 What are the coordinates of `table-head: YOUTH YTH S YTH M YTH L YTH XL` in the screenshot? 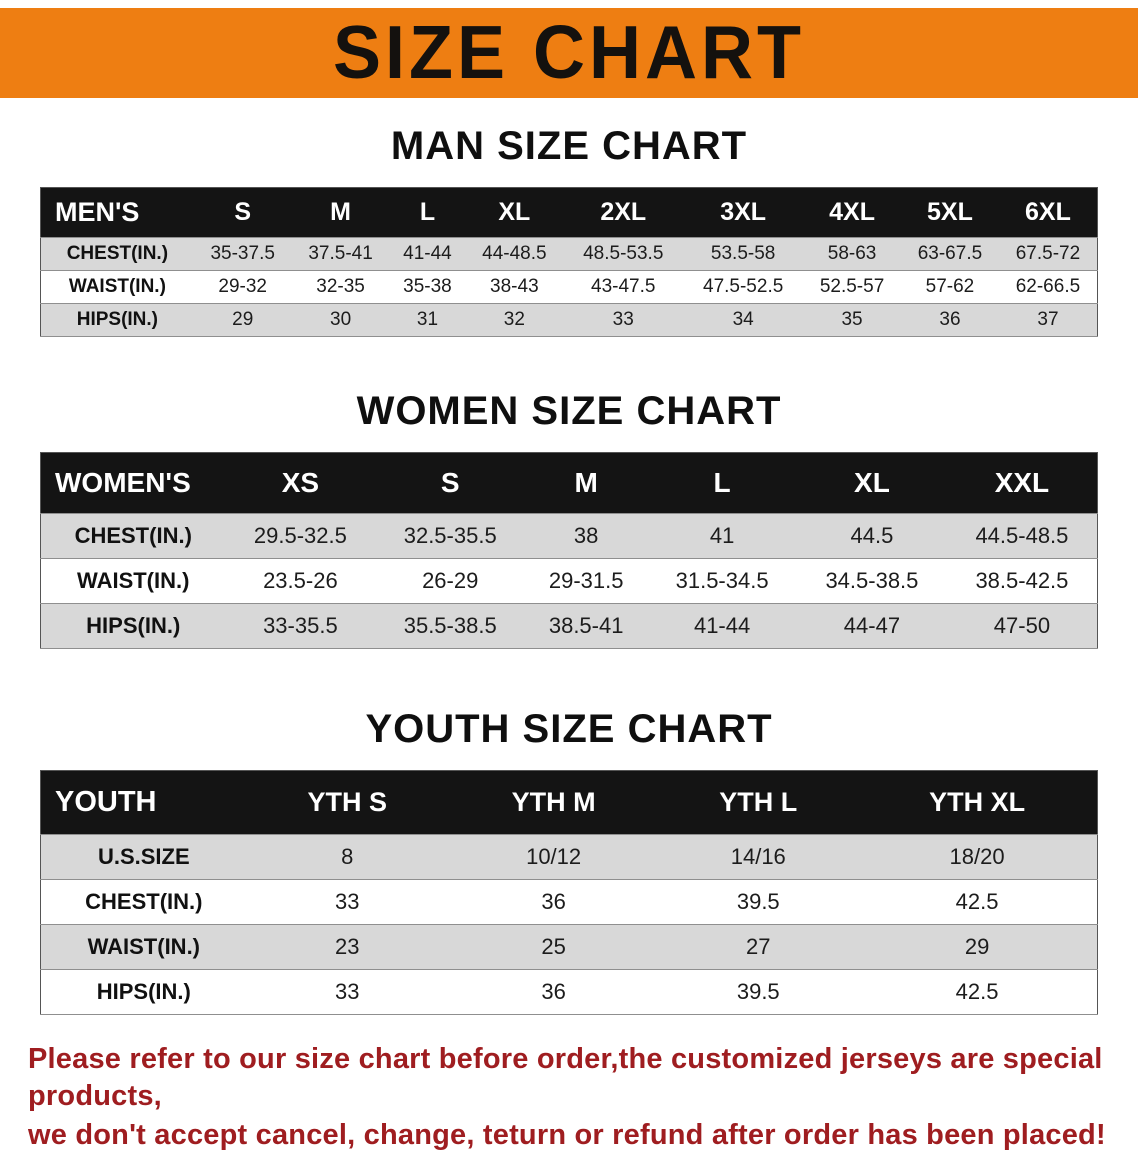 It's located at (569, 802).